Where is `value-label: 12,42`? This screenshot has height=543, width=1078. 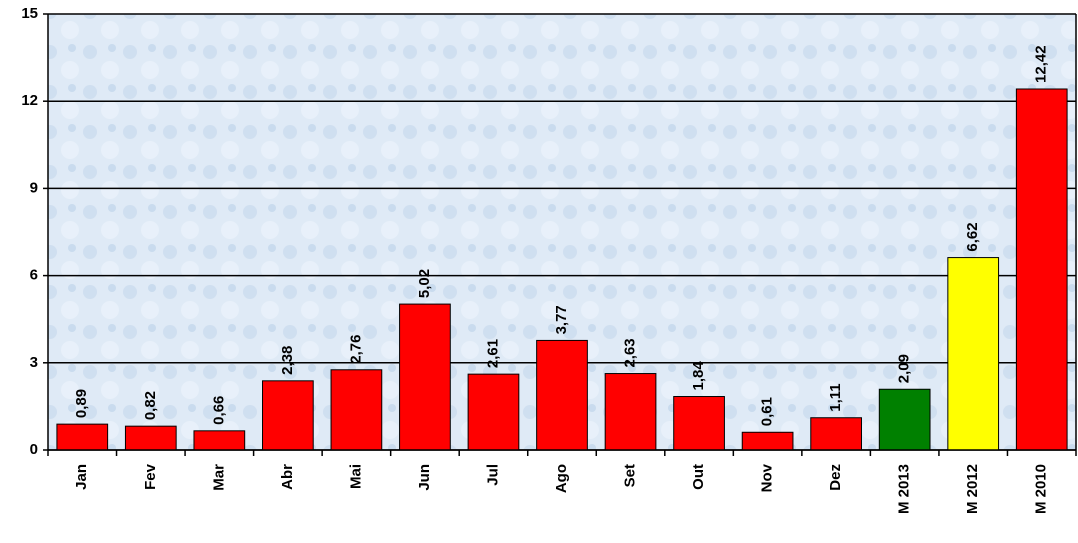 value-label: 12,42 is located at coordinates (1041, 64).